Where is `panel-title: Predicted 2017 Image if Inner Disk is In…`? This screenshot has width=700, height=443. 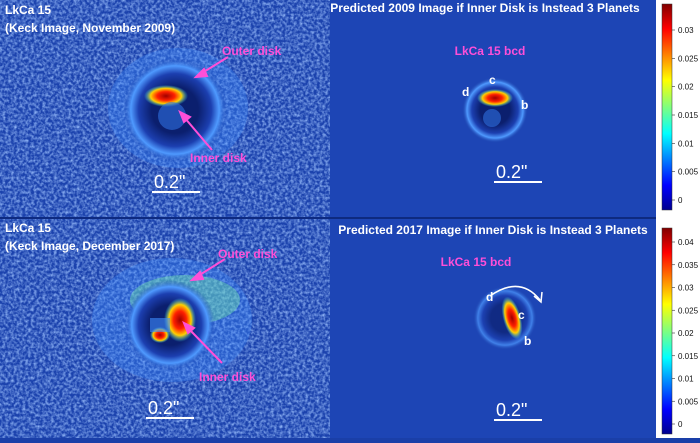
panel-title: Predicted 2017 Image if Inner Disk is In… is located at coordinates (493, 230).